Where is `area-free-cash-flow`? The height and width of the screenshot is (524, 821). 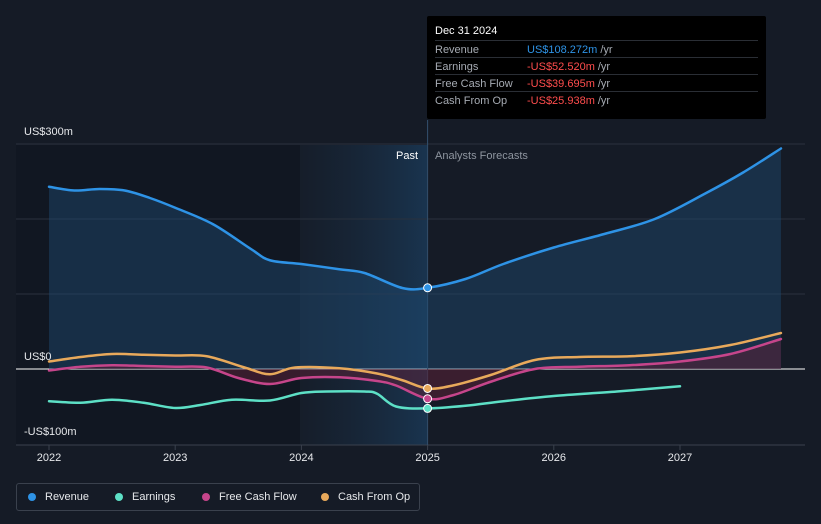
area-free-cash-flow is located at coordinates (415, 369).